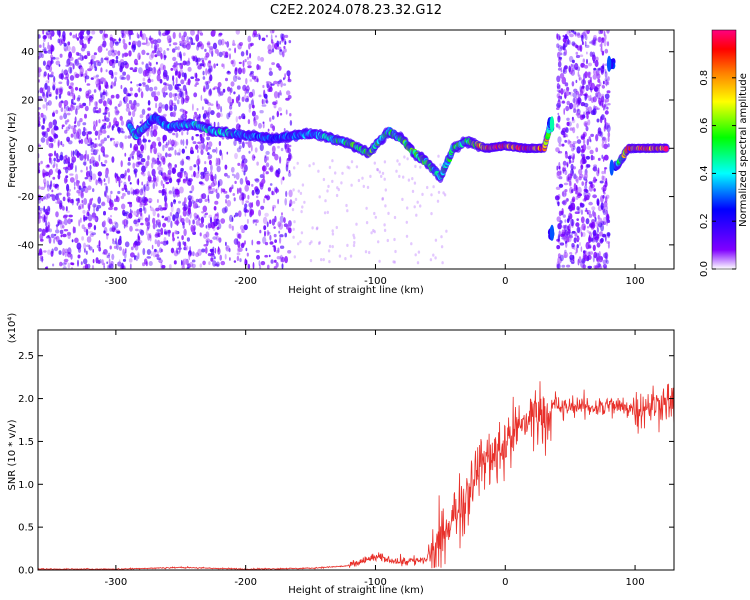 This screenshot has height=600, width=750. Describe the element at coordinates (743, 150) in the screenshot. I see `colorbar-label: Normalized spectral amplitude` at that location.